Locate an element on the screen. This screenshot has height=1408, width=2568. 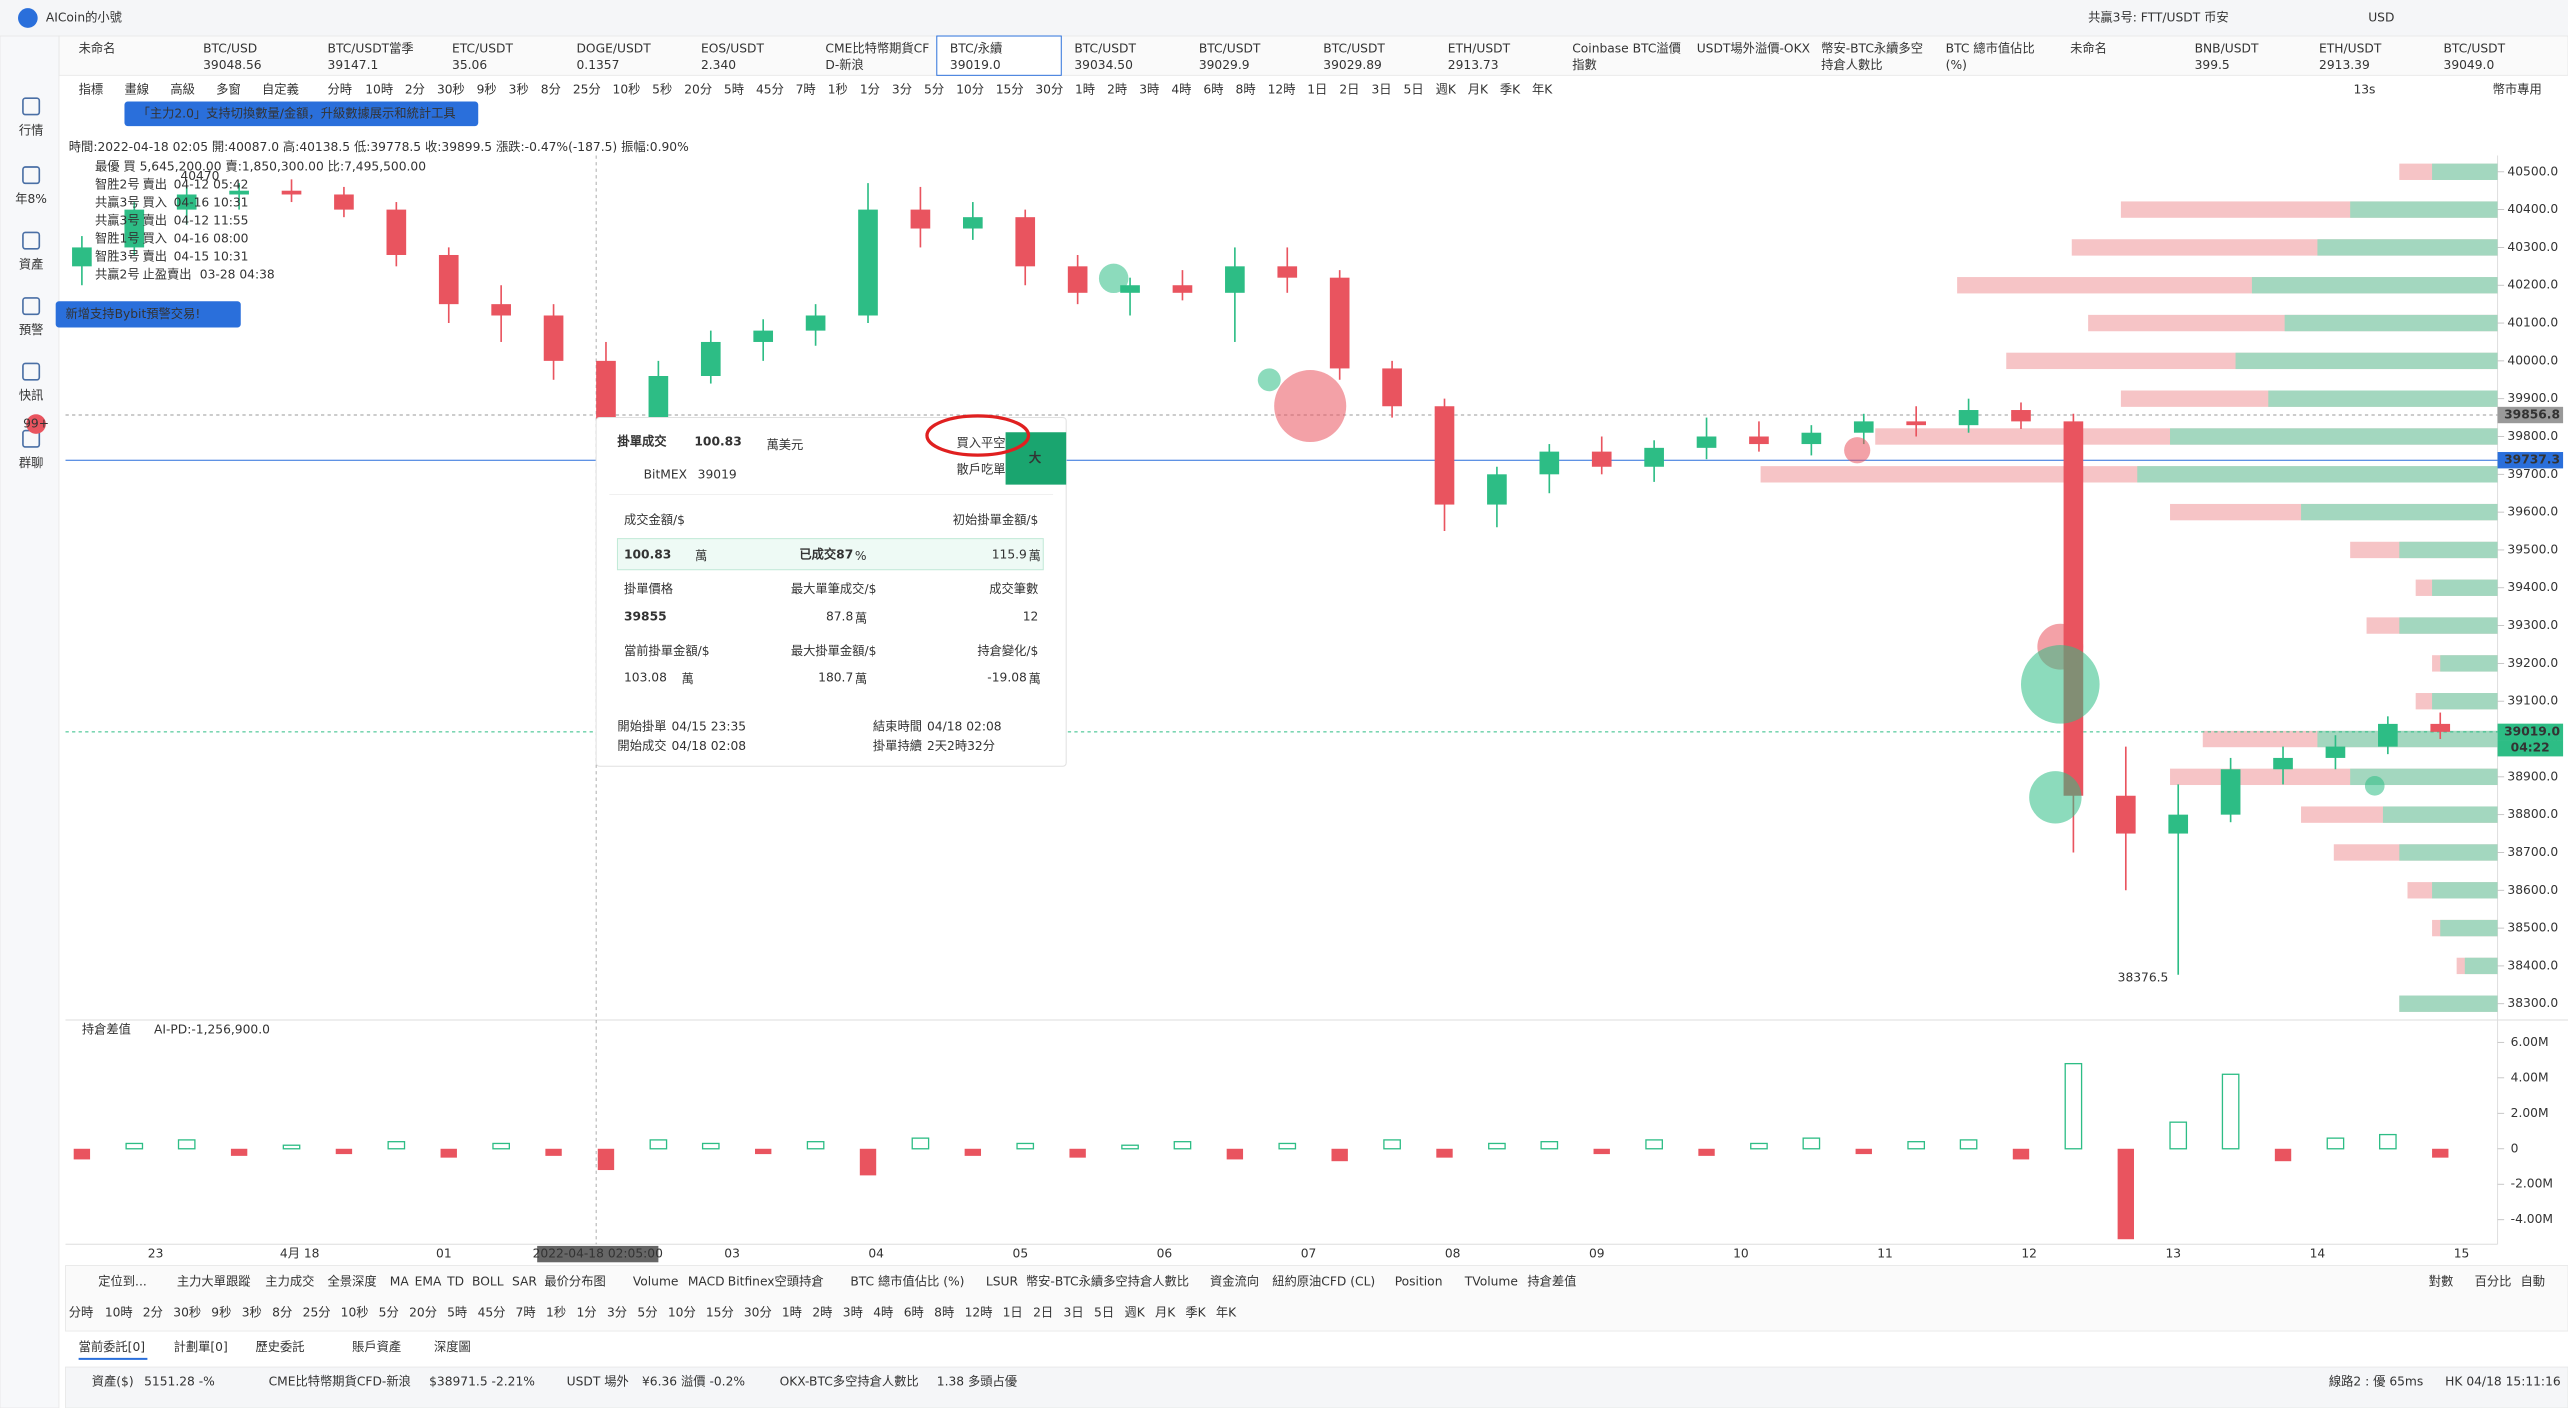
tab-name: 未命名 is located at coordinates (97, 48).